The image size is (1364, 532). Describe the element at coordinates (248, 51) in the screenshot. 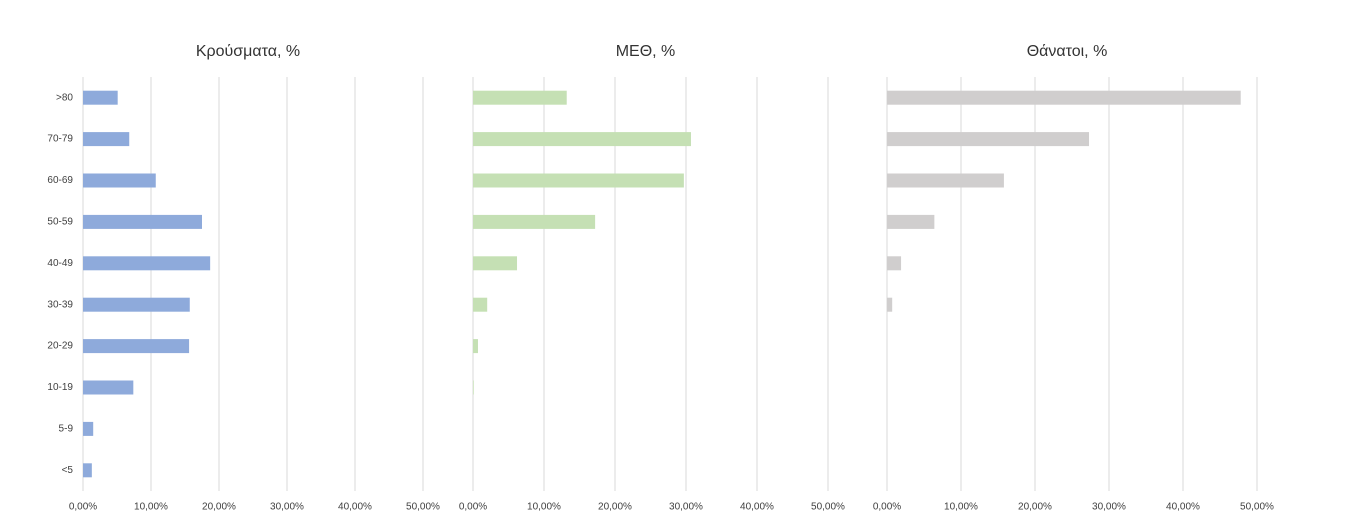

I see `chart-title: Κρούσματα, %` at that location.